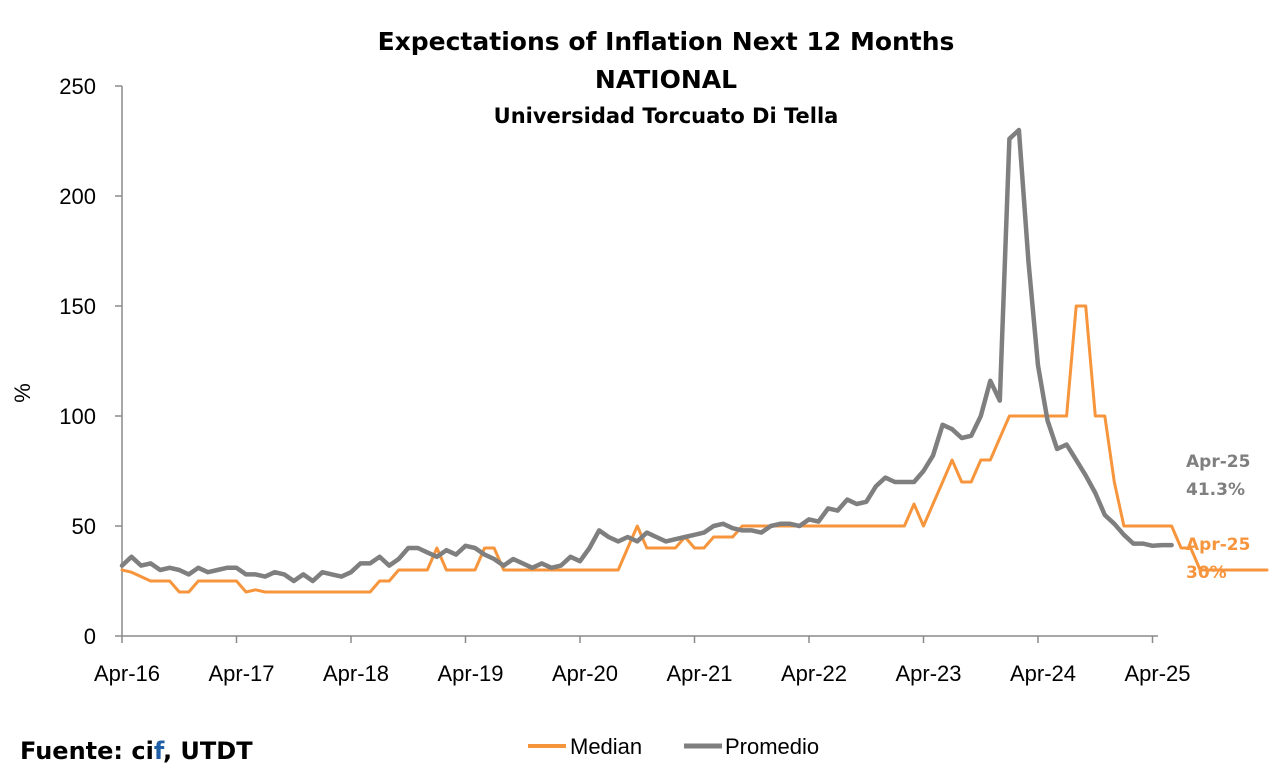  I want to click on y-tick-label: 0, so click(90, 636).